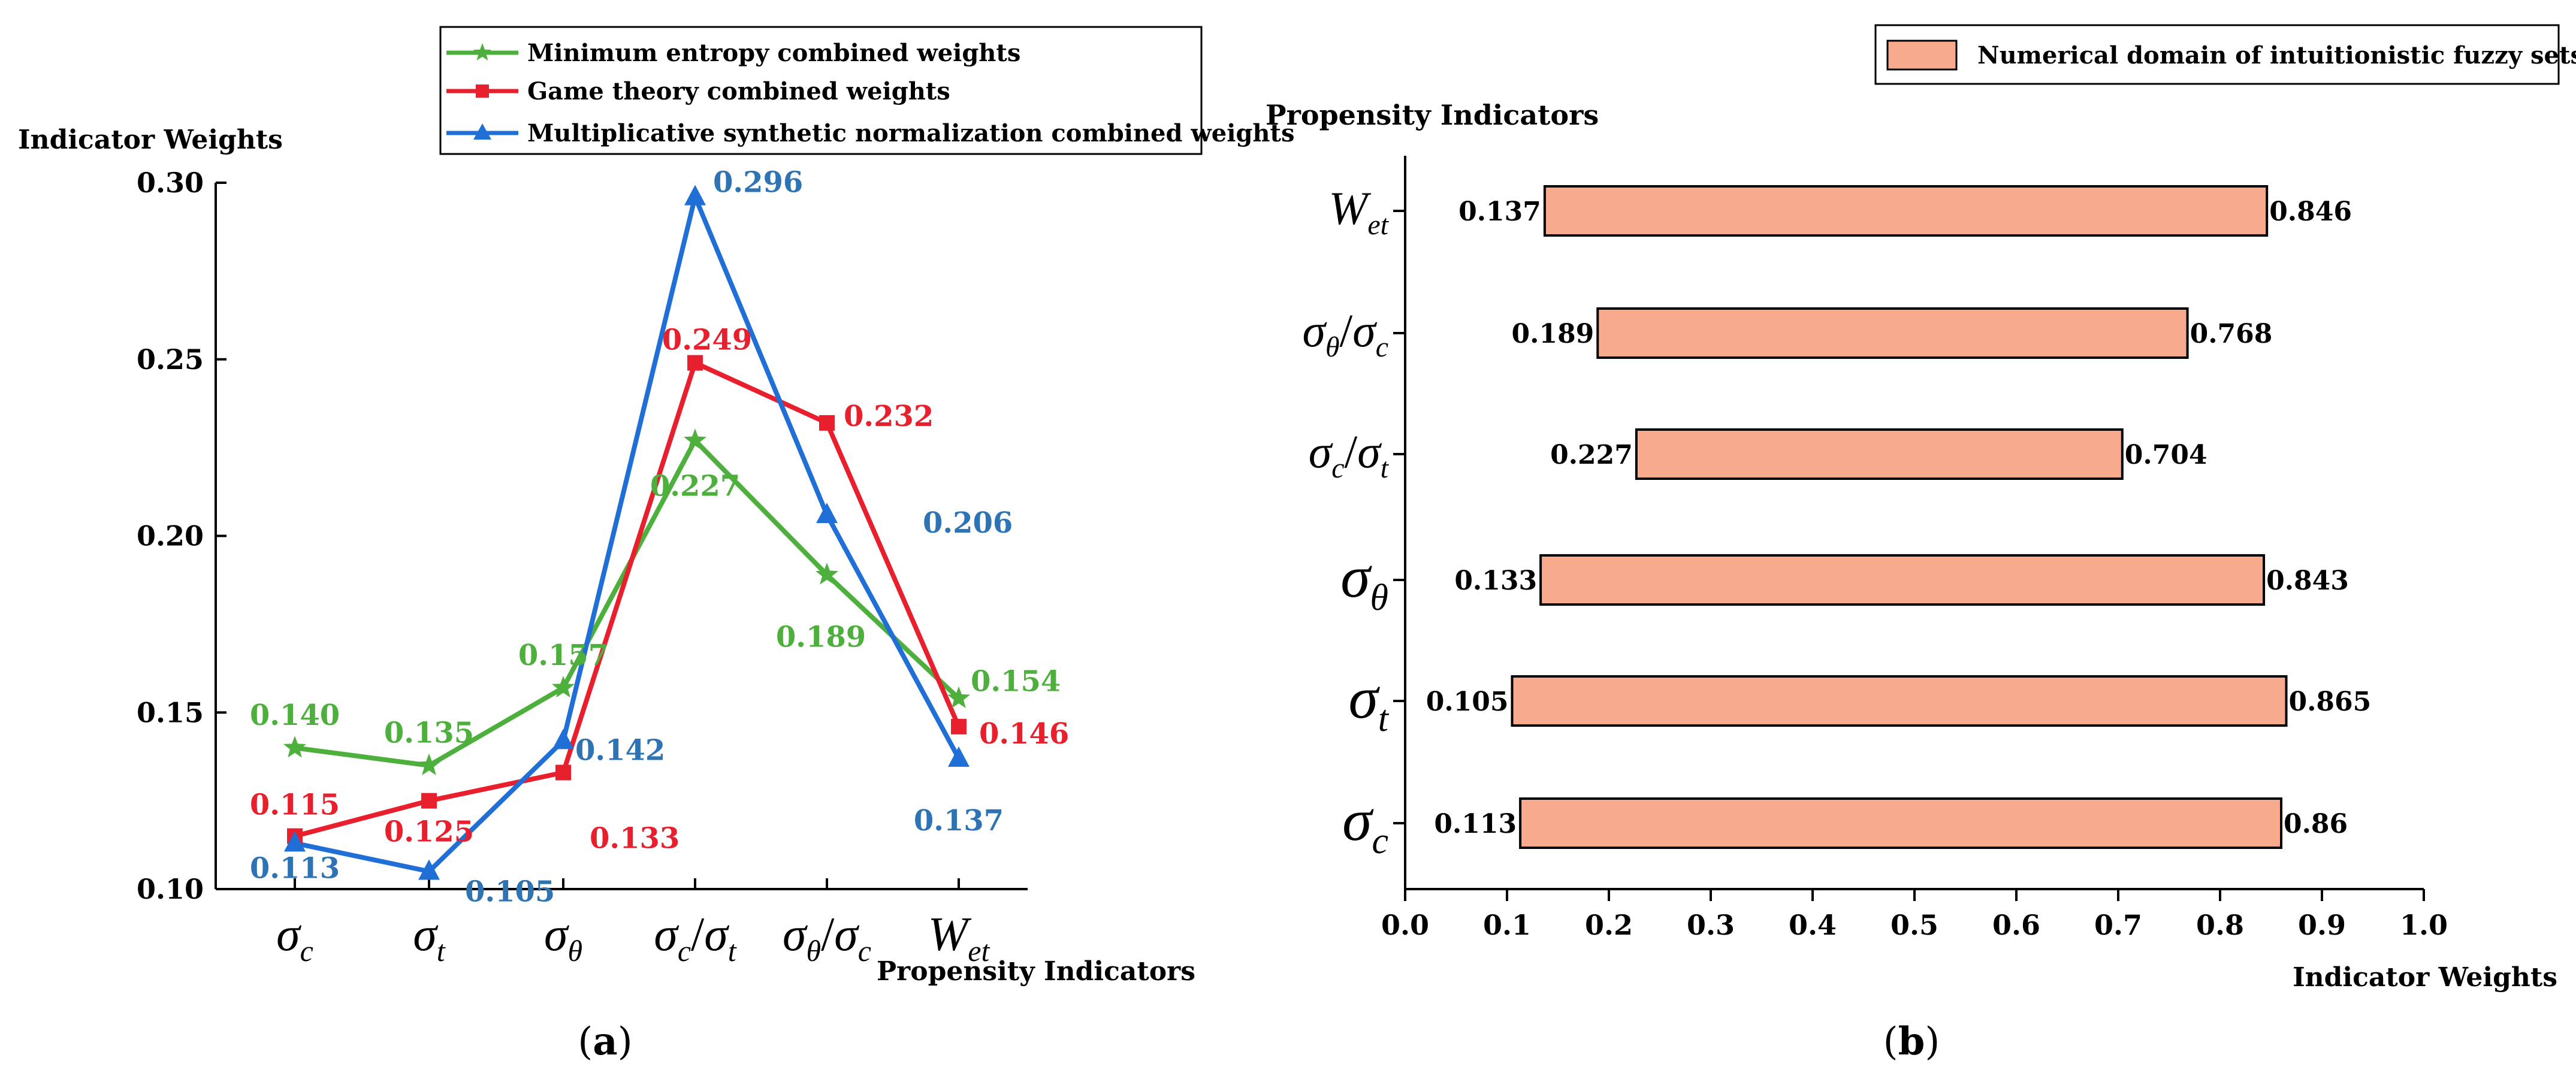 This screenshot has width=2576, height=1085. Describe the element at coordinates (959, 821) in the screenshot. I see `data-label: 0.137` at that location.